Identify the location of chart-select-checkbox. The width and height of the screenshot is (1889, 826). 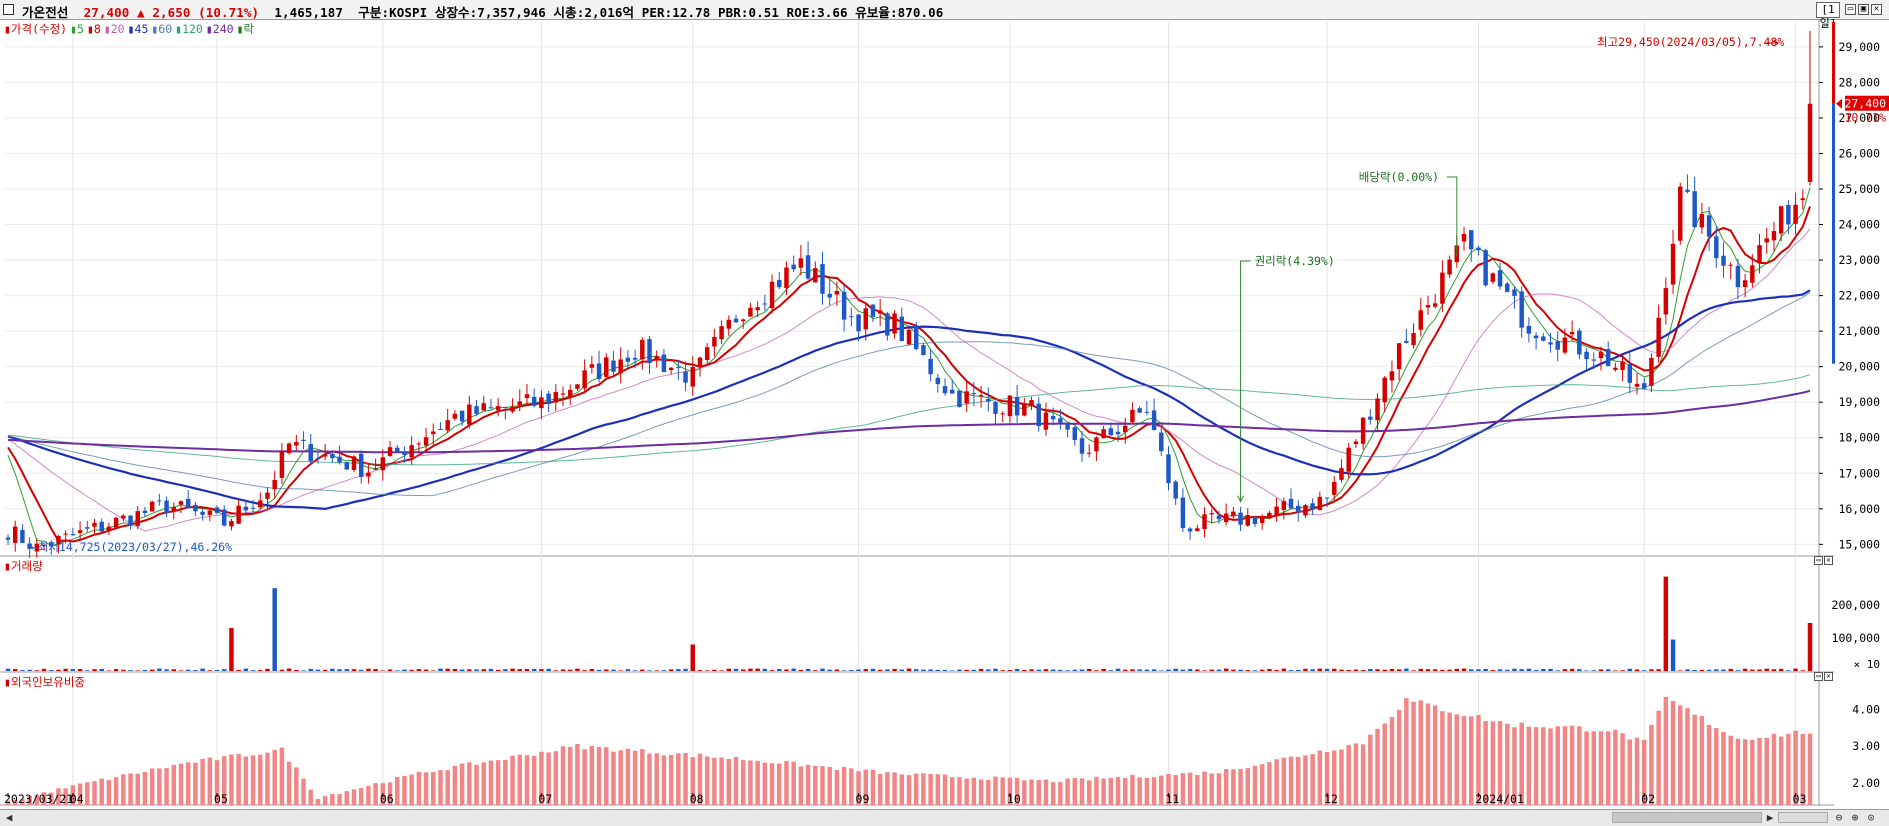
(8, 9).